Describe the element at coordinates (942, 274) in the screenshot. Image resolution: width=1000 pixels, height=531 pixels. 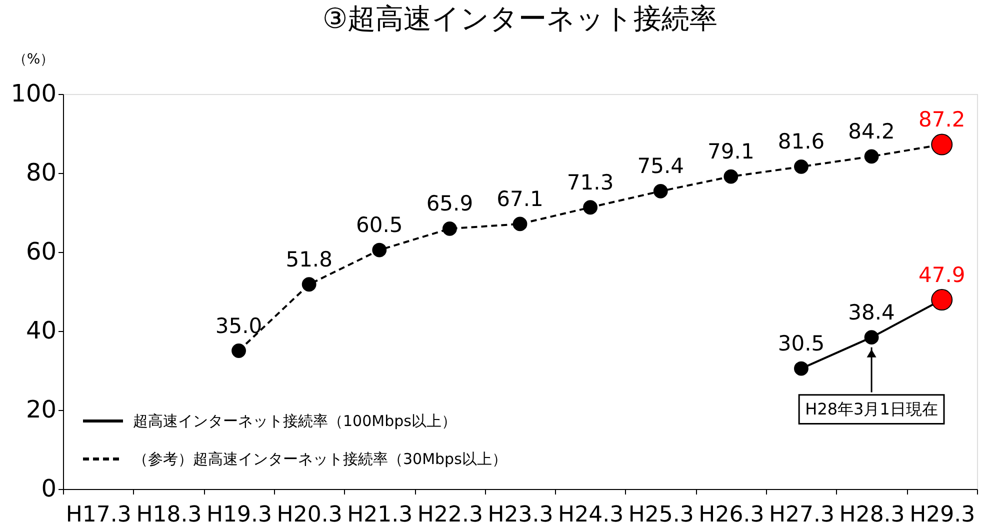
I see `data-label: 47.9` at that location.